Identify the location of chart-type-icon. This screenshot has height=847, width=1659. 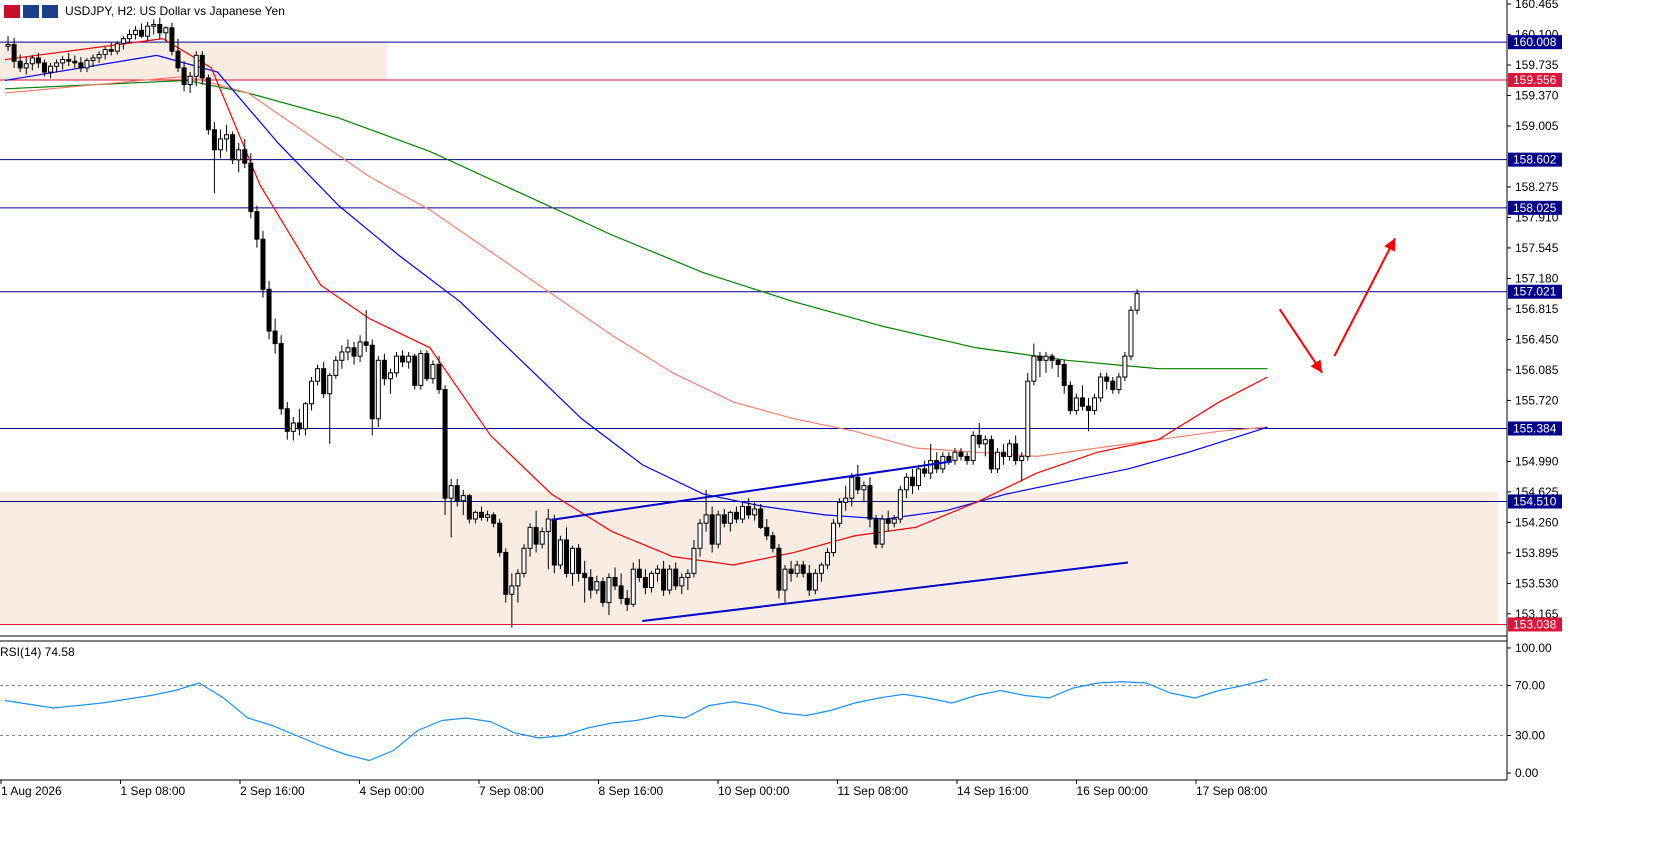
(12, 11).